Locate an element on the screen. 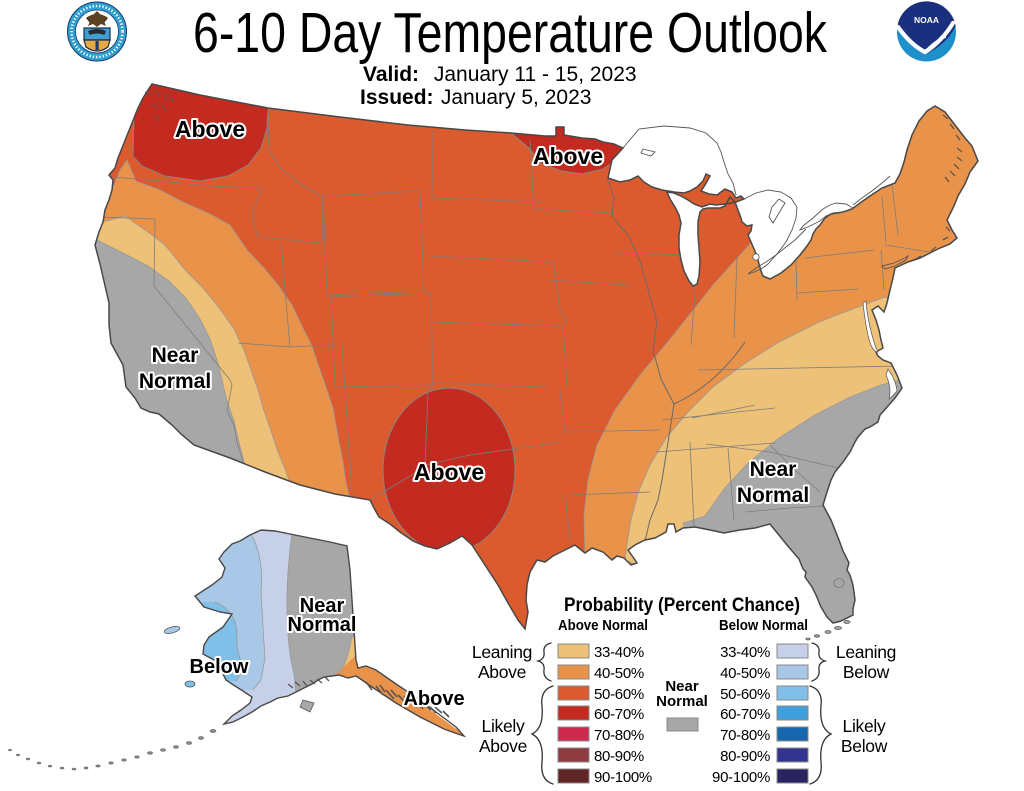 This screenshot has width=1024, height=791. svg-text: Probability (Percent Chance) is located at coordinates (682, 605).